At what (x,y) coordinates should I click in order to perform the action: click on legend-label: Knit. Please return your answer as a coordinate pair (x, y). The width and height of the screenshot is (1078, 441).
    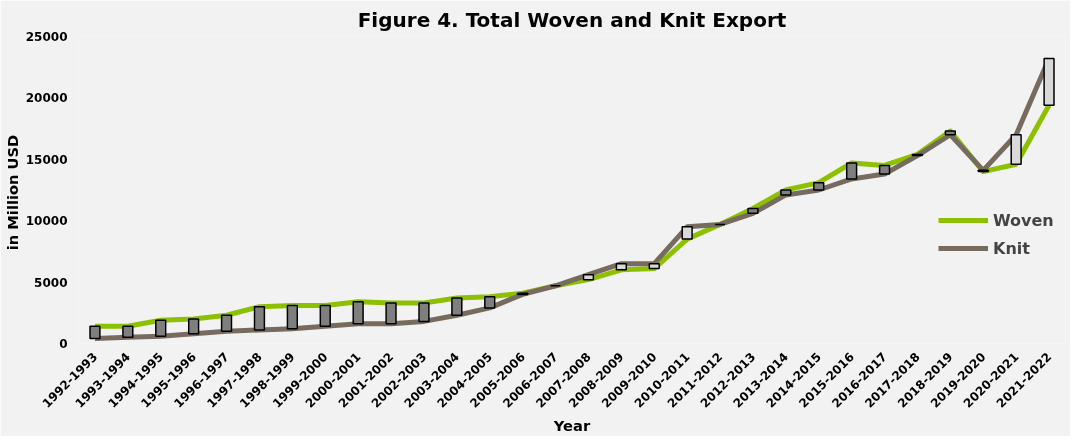
    Looking at the image, I should click on (1011, 248).